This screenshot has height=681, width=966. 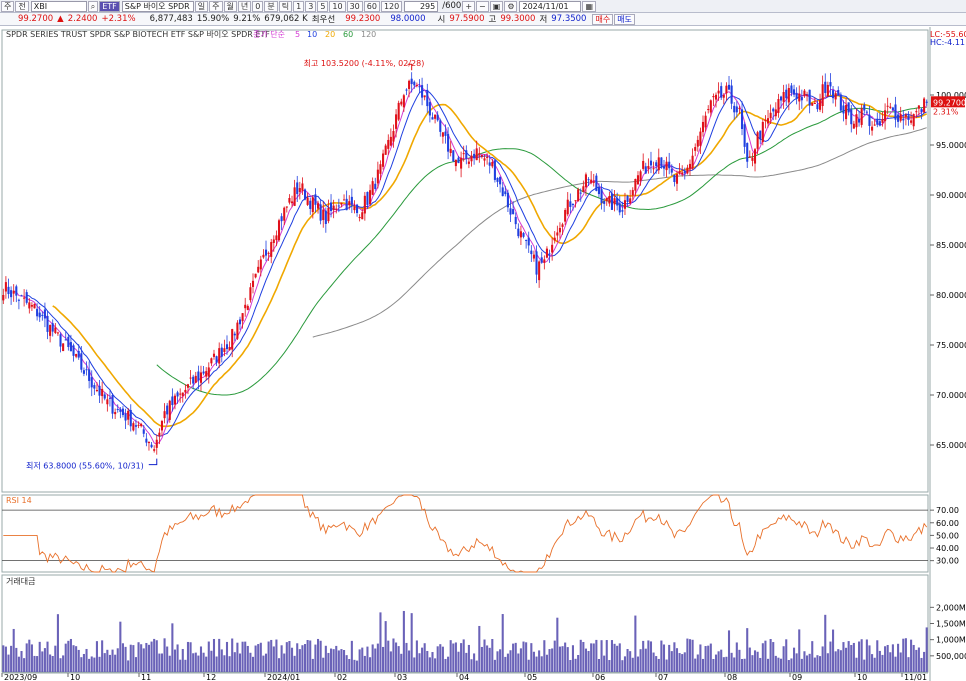 What do you see at coordinates (421, 6) in the screenshot?
I see `count-input: 295` at bounding box center [421, 6].